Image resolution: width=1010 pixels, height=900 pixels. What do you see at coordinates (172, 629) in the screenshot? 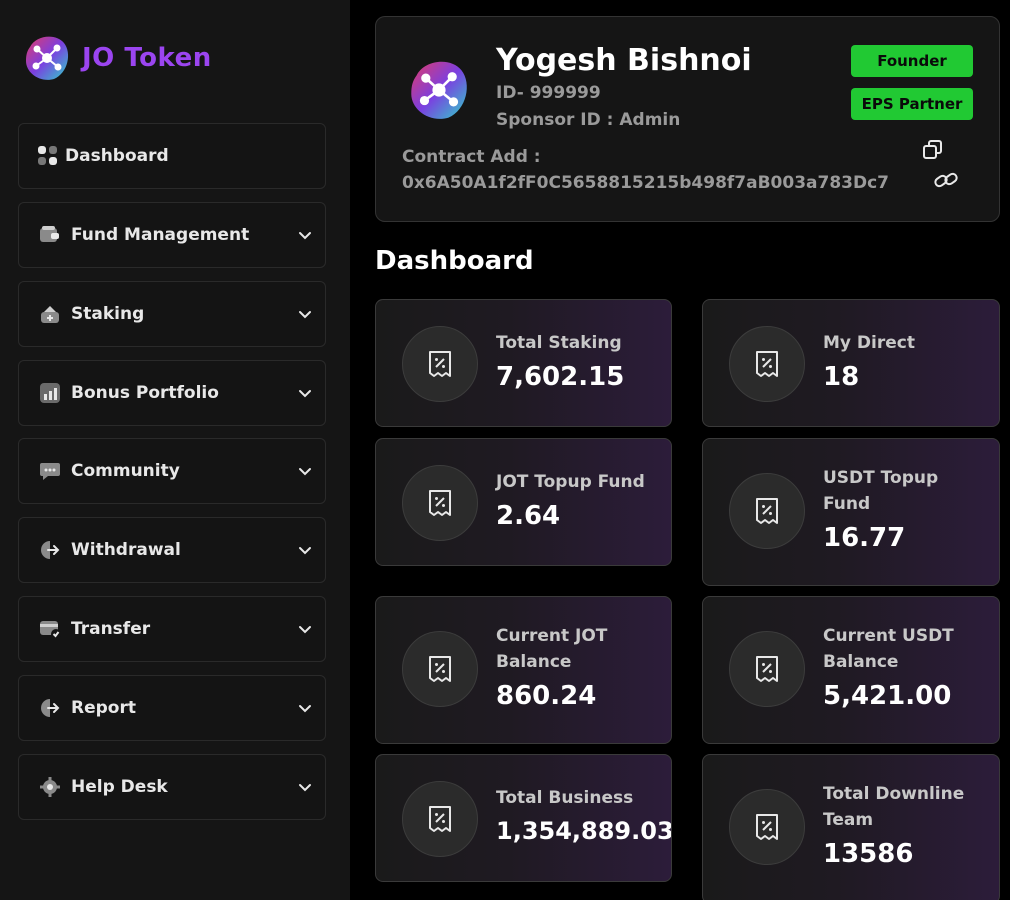
I see `sidebar-item-transfer: Transfer` at bounding box center [172, 629].